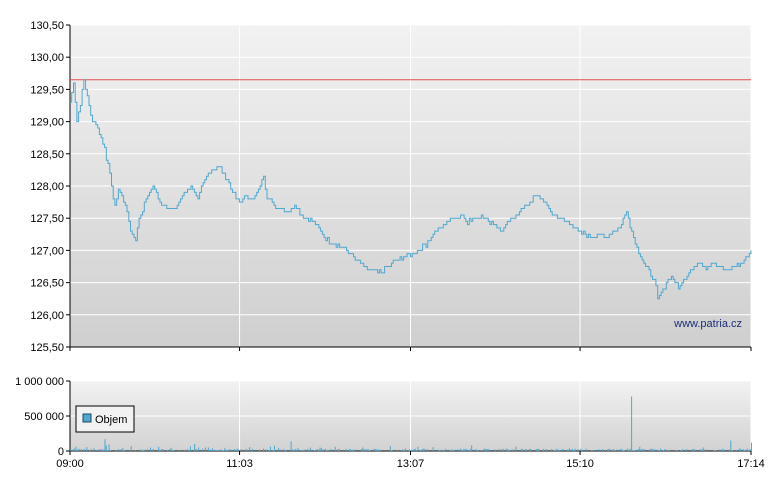 This screenshot has width=780, height=490. Describe the element at coordinates (47, 90) in the screenshot. I see `price-y-tick-label: 129,50` at that location.